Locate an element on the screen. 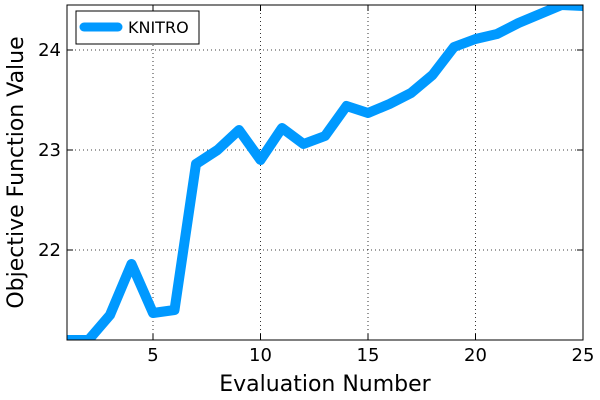  y-tick-label: 22 is located at coordinates (49, 250).